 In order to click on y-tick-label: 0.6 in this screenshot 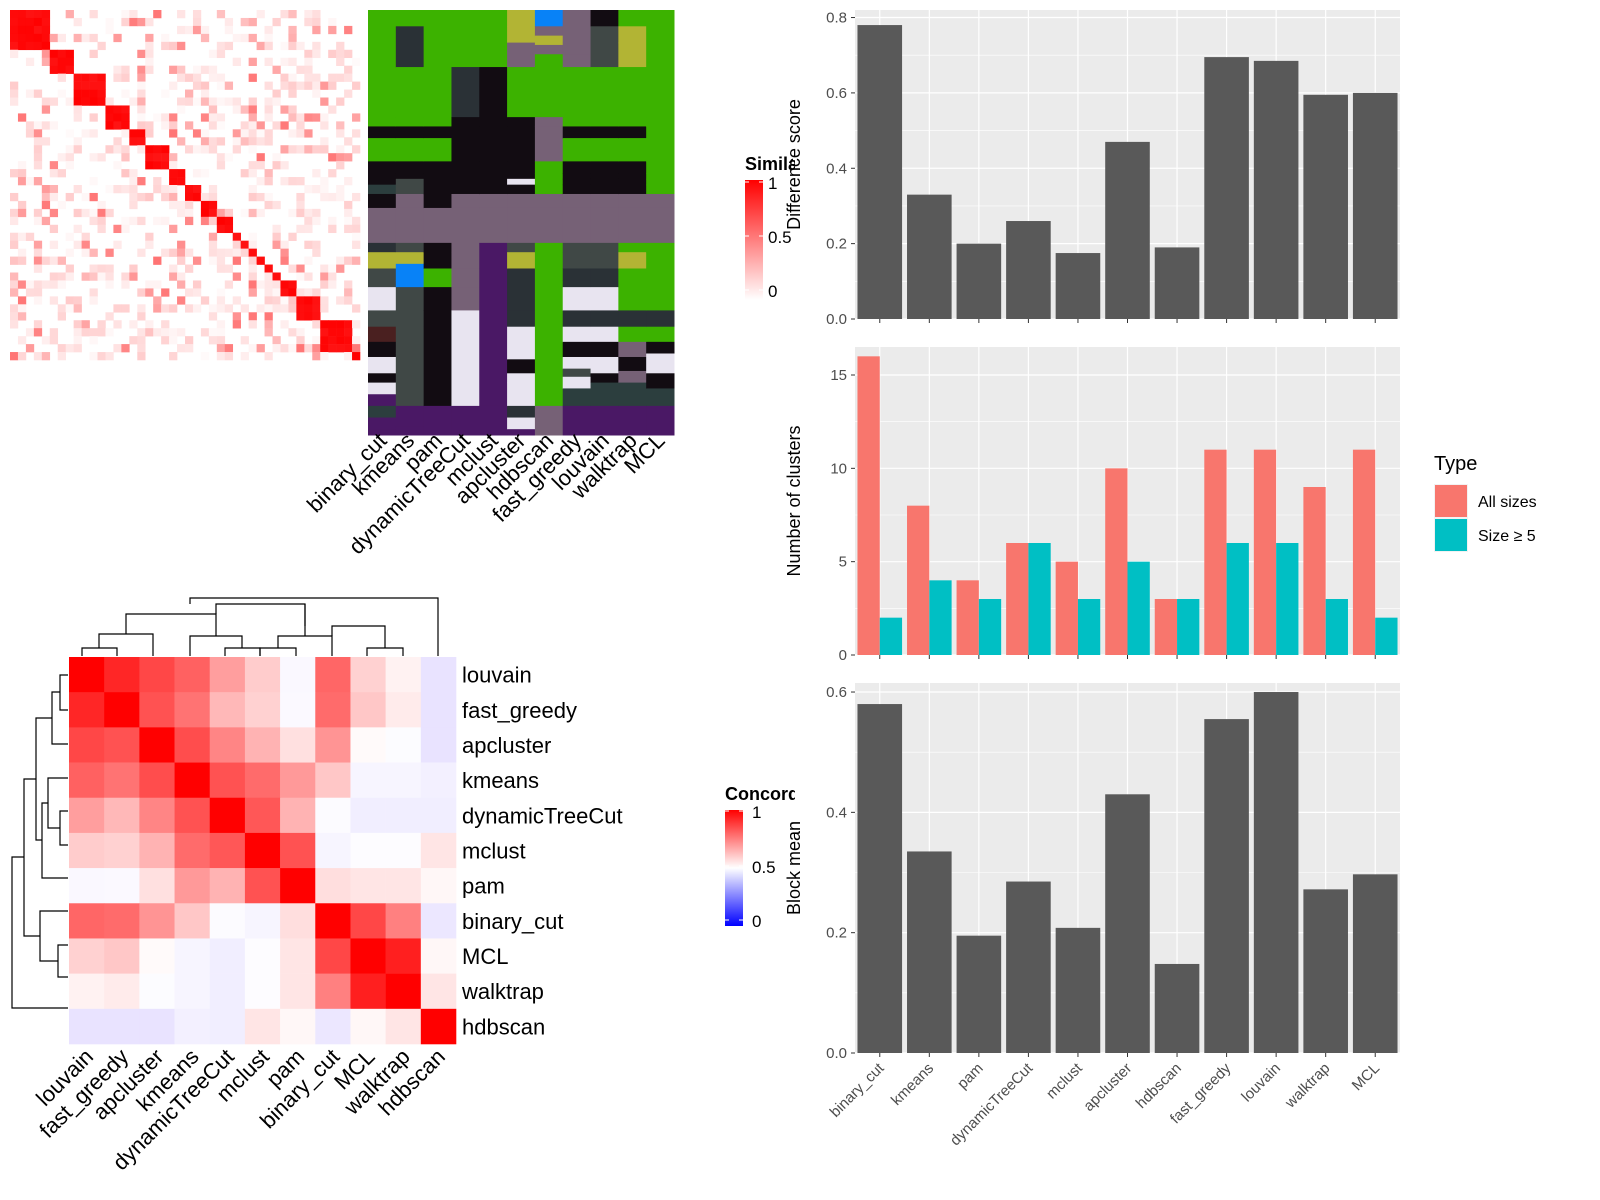, I will do `click(836, 692)`.